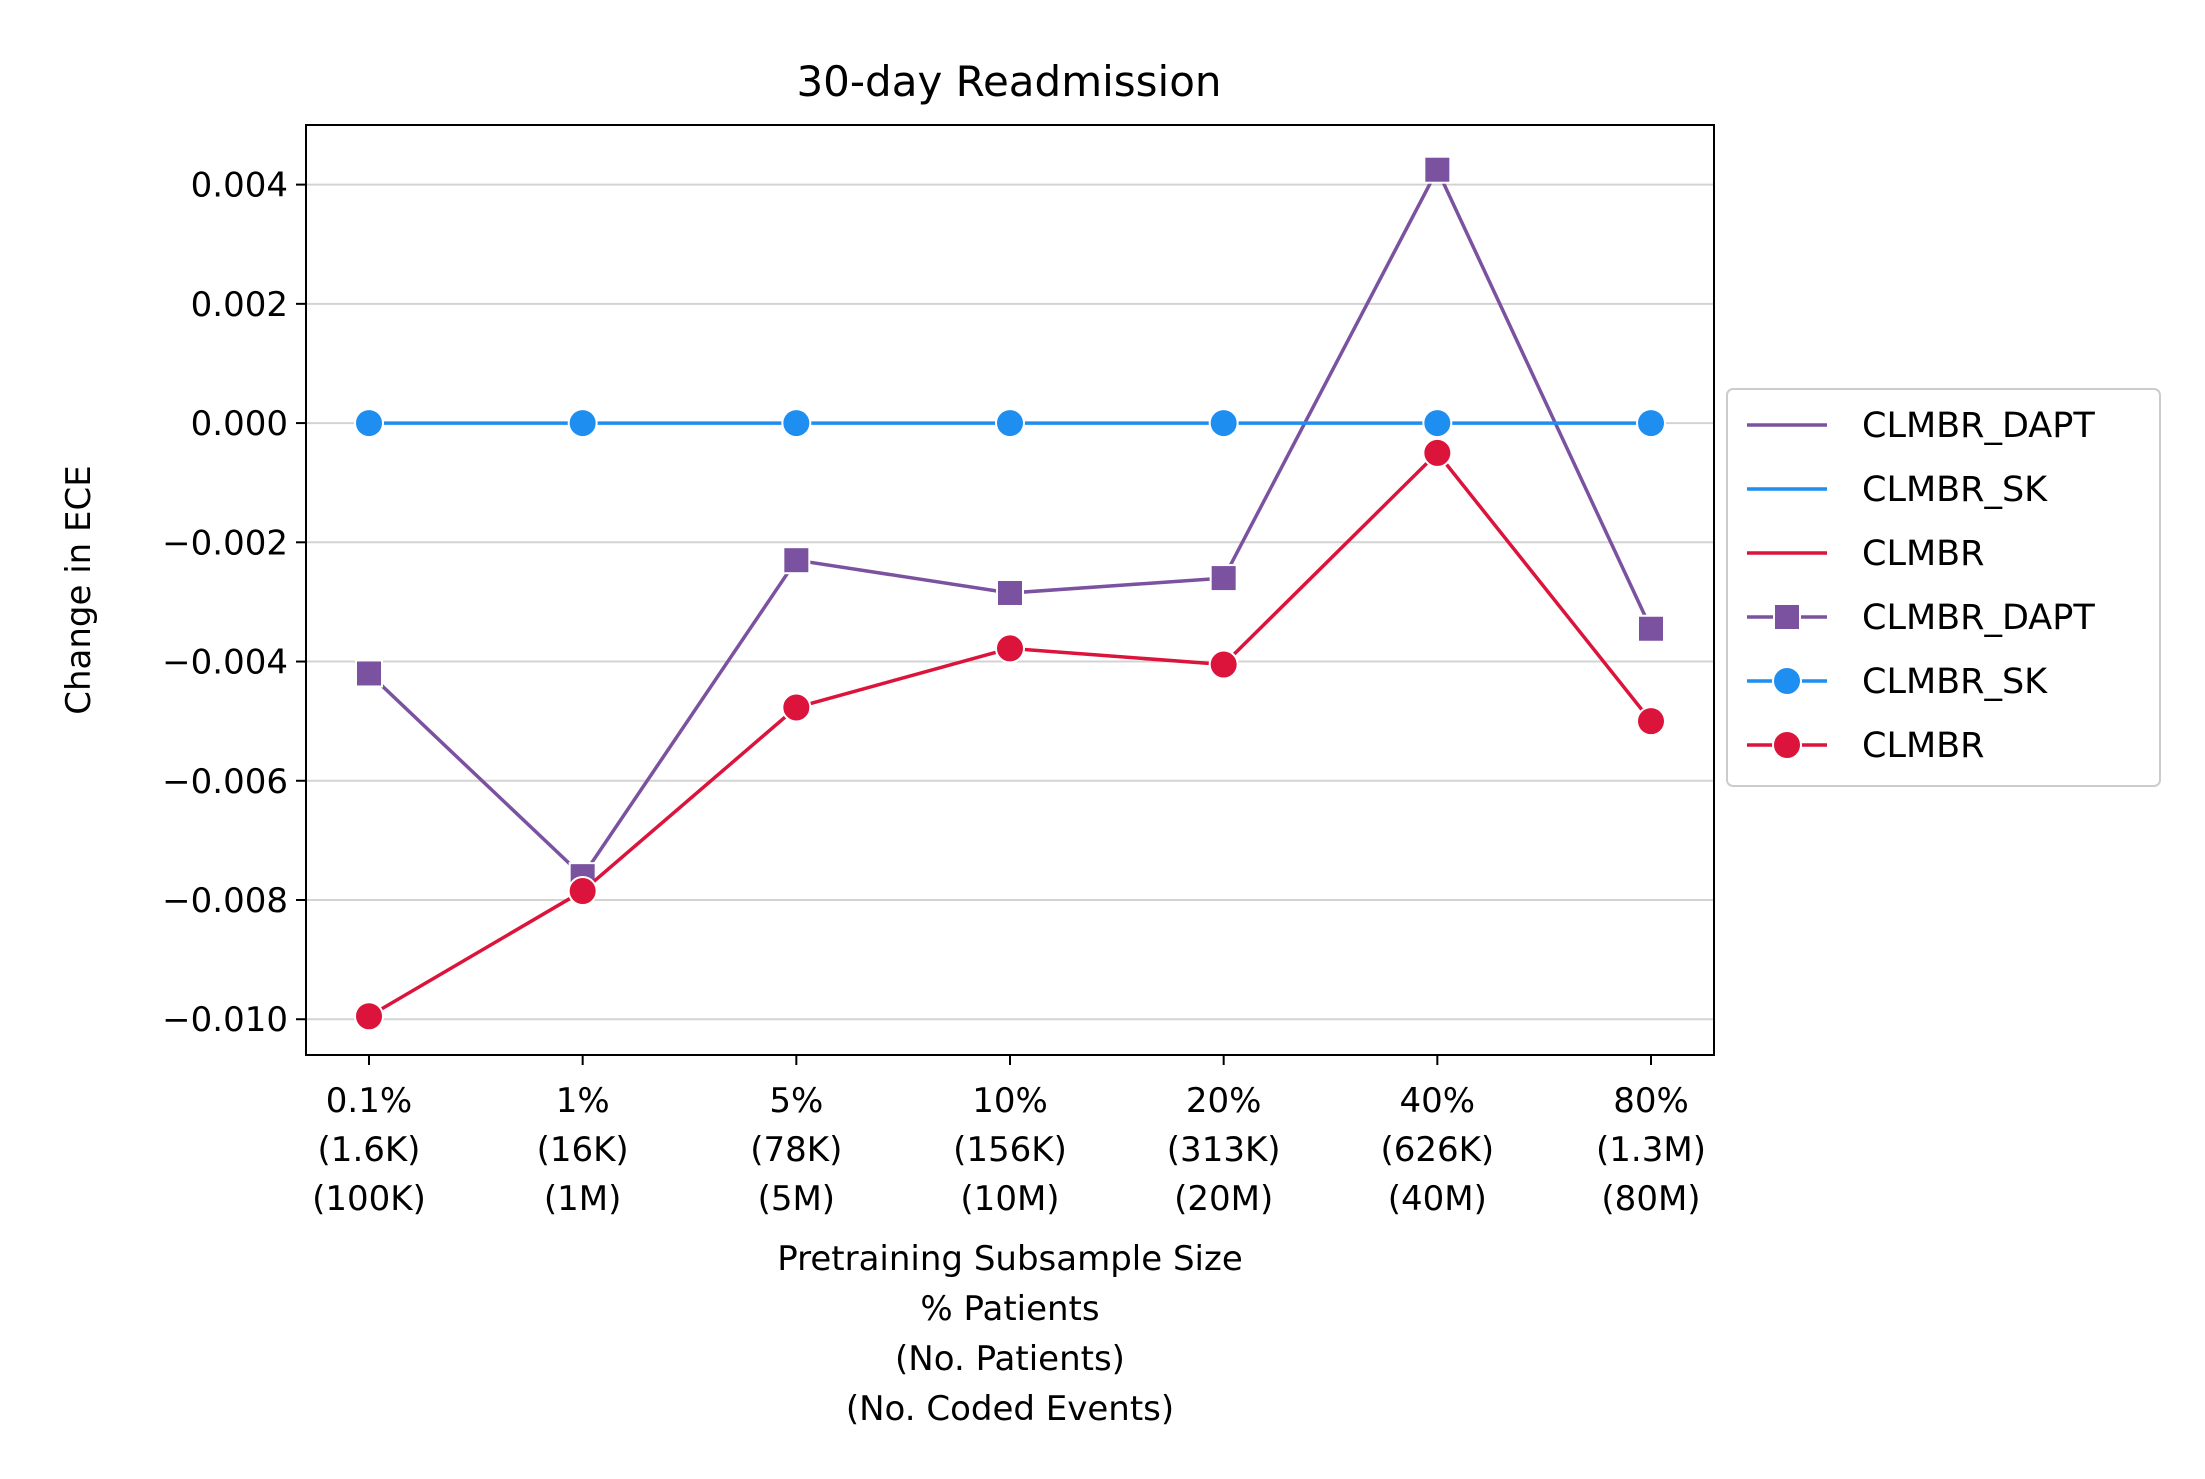 Image resolution: width=2205 pixels, height=1479 pixels. What do you see at coordinates (79, 590) in the screenshot?
I see `y-axis-label: Change in ECE` at bounding box center [79, 590].